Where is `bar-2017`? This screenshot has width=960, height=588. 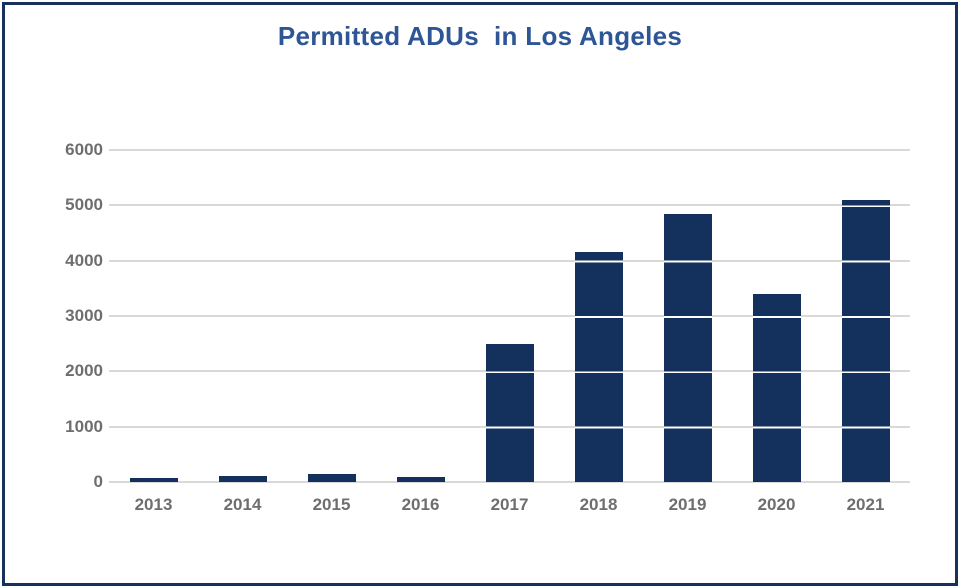
bar-2017 is located at coordinates (509, 412).